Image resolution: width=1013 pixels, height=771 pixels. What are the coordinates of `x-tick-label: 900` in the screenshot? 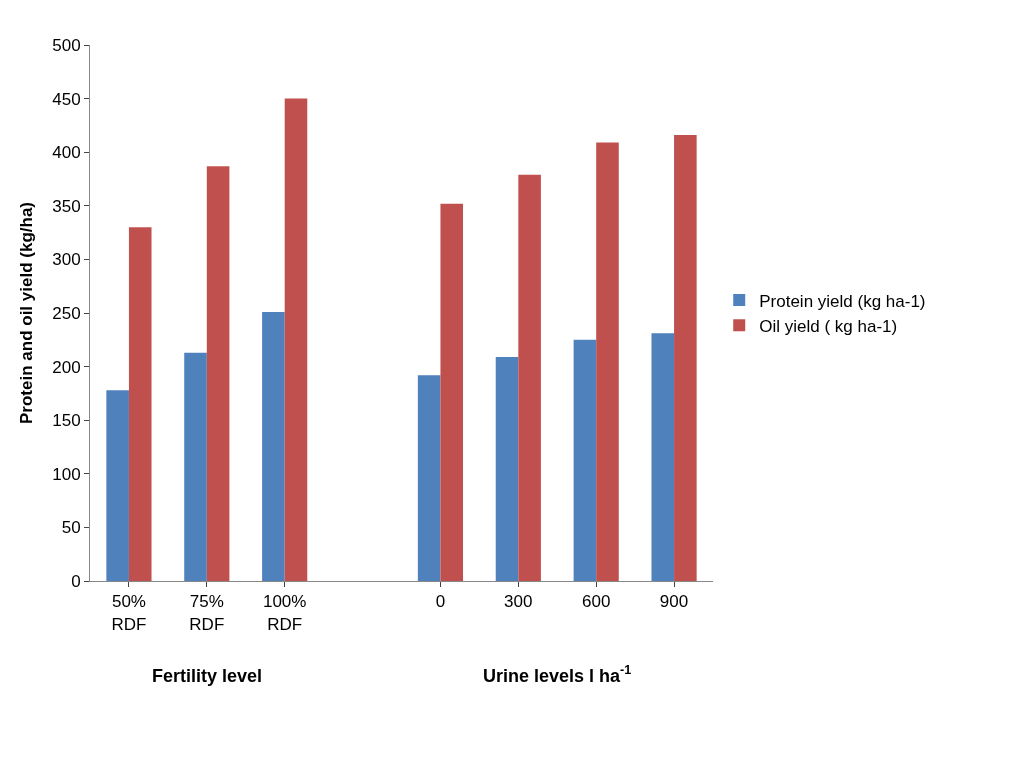 It's located at (674, 602).